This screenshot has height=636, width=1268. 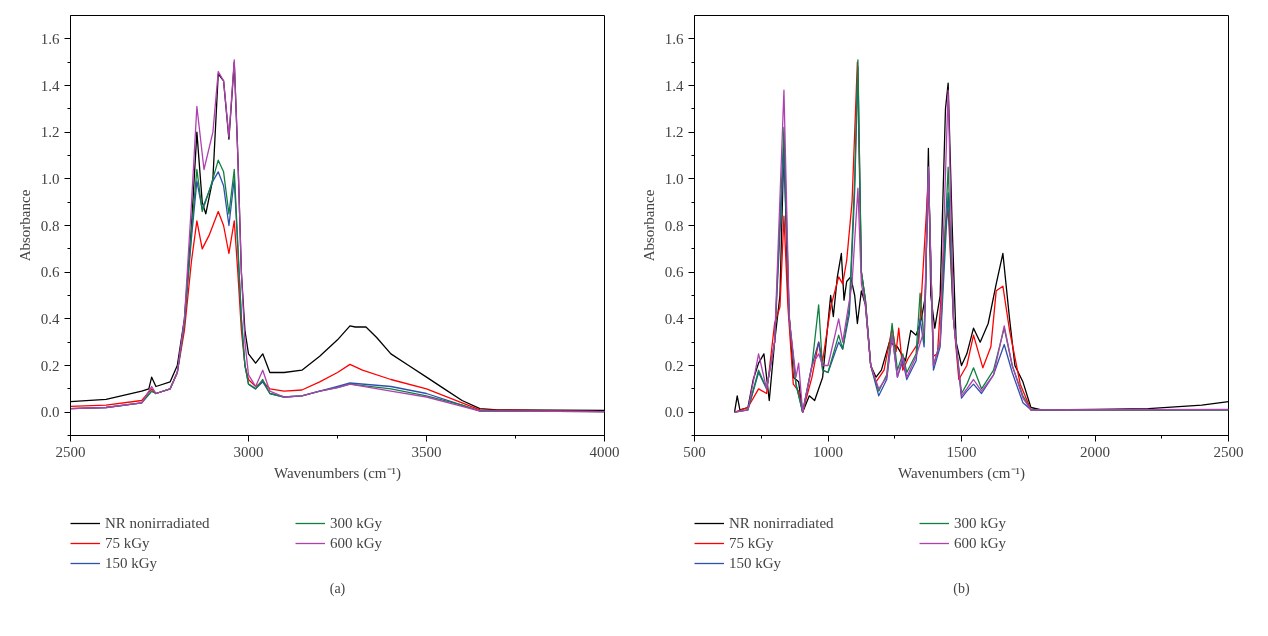 What do you see at coordinates (1095, 451) in the screenshot?
I see `x-tick-label: 2000` at bounding box center [1095, 451].